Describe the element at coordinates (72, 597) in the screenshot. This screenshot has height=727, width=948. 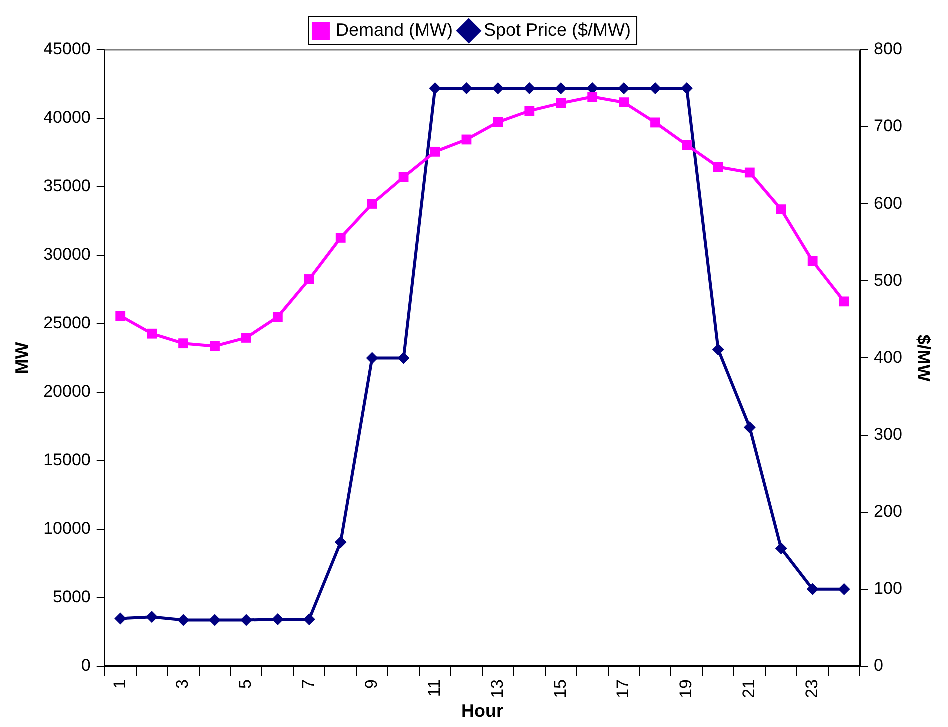
I see `y-tick-label: 5000` at that location.